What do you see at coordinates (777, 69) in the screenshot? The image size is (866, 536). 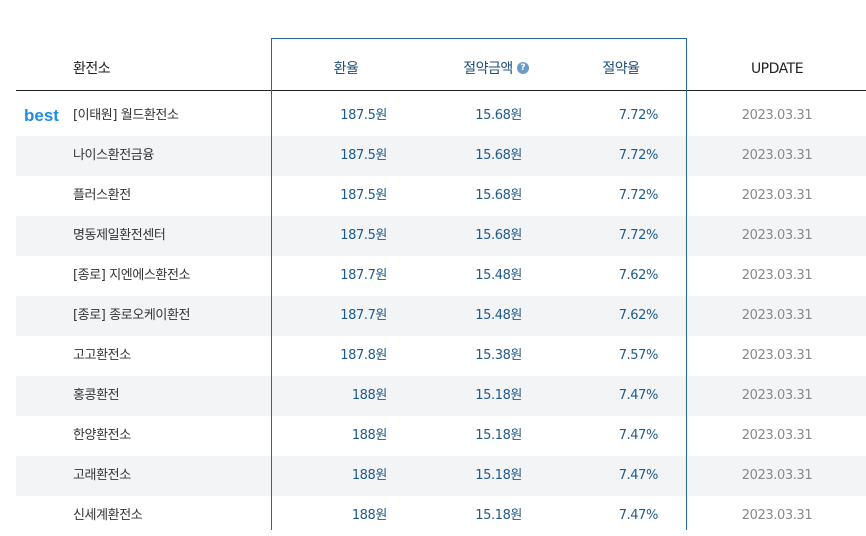 I see `header-update: UPDATE` at bounding box center [777, 69].